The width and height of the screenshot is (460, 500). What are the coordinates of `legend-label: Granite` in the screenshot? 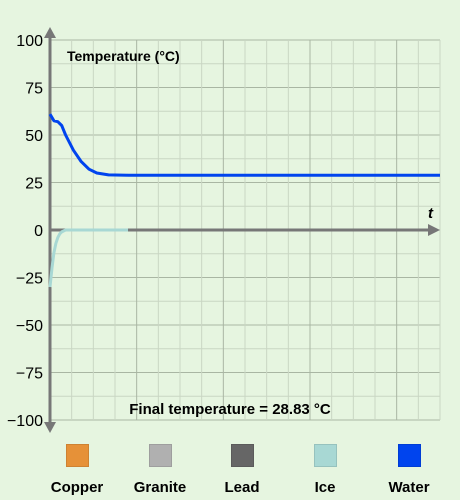 It's located at (160, 487).